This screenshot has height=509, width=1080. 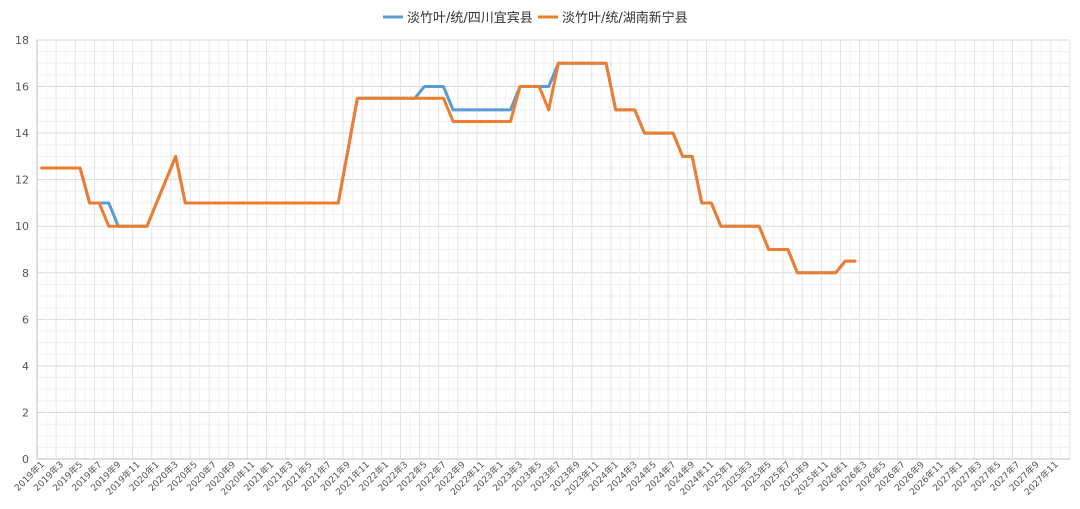 What do you see at coordinates (625, 18) in the screenshot?
I see `legend-label-2: 淡竹叶/统/湖南新宁县` at bounding box center [625, 18].